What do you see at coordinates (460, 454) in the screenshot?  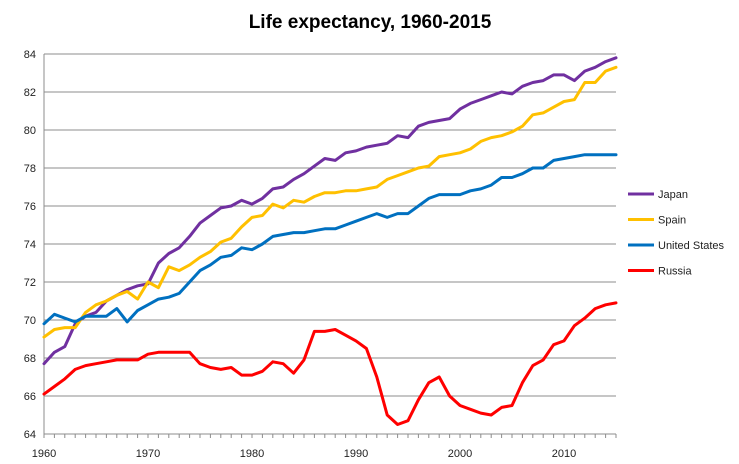 I see `x-tick-label: 2000` at bounding box center [460, 454].